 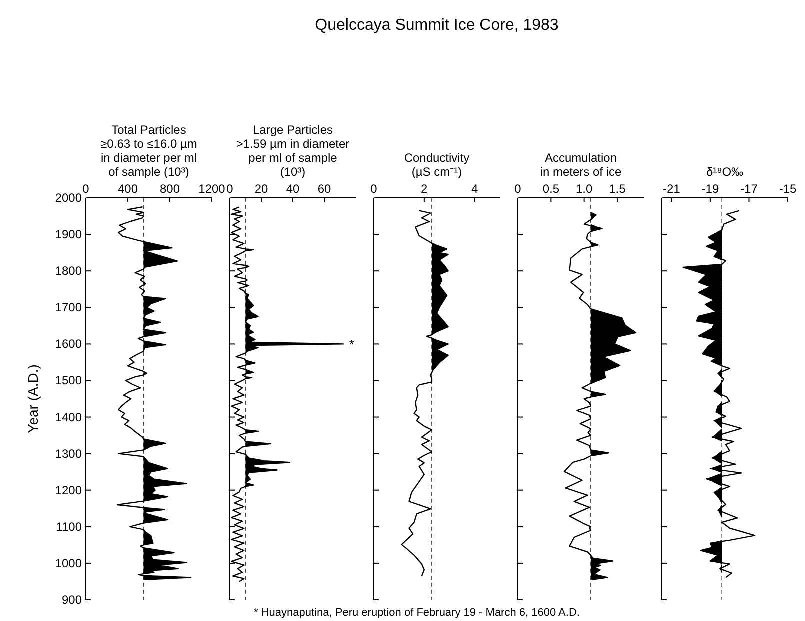 I want to click on x-tick-label: -19, so click(x=711, y=189).